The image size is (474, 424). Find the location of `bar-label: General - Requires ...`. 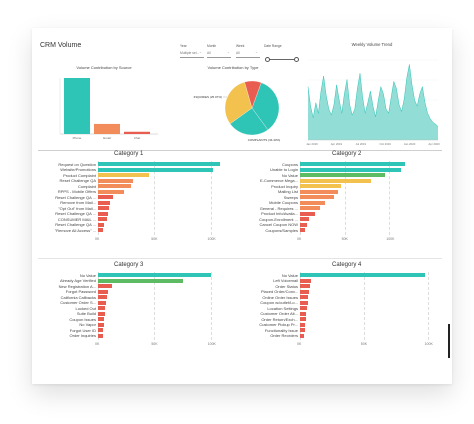

bar-label: General - Requires ... is located at coordinates (278, 208).